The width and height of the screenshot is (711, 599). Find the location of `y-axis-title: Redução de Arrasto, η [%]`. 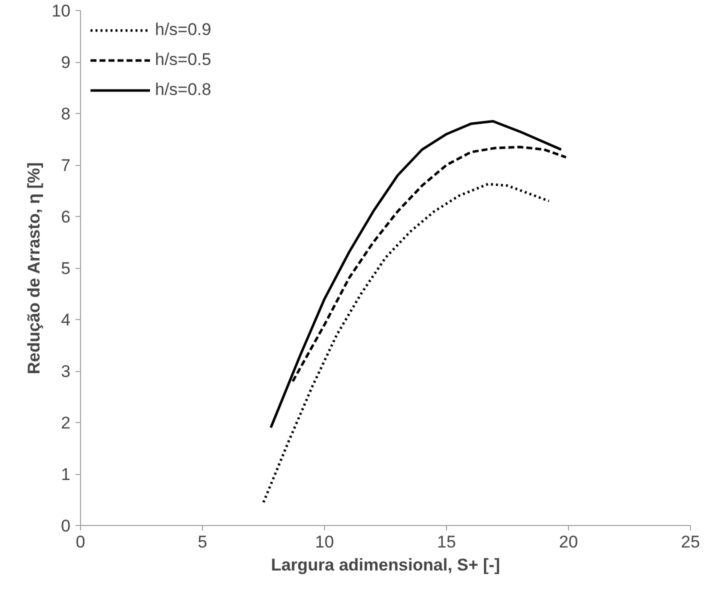

y-axis-title: Redução de Arrasto, η [%] is located at coordinates (34, 268).